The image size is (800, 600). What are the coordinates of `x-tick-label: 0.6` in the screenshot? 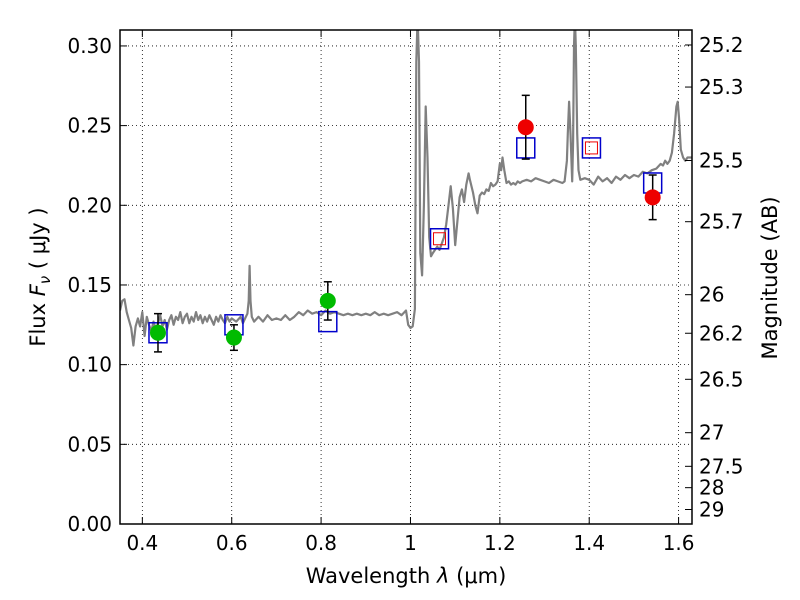 It's located at (232, 543).